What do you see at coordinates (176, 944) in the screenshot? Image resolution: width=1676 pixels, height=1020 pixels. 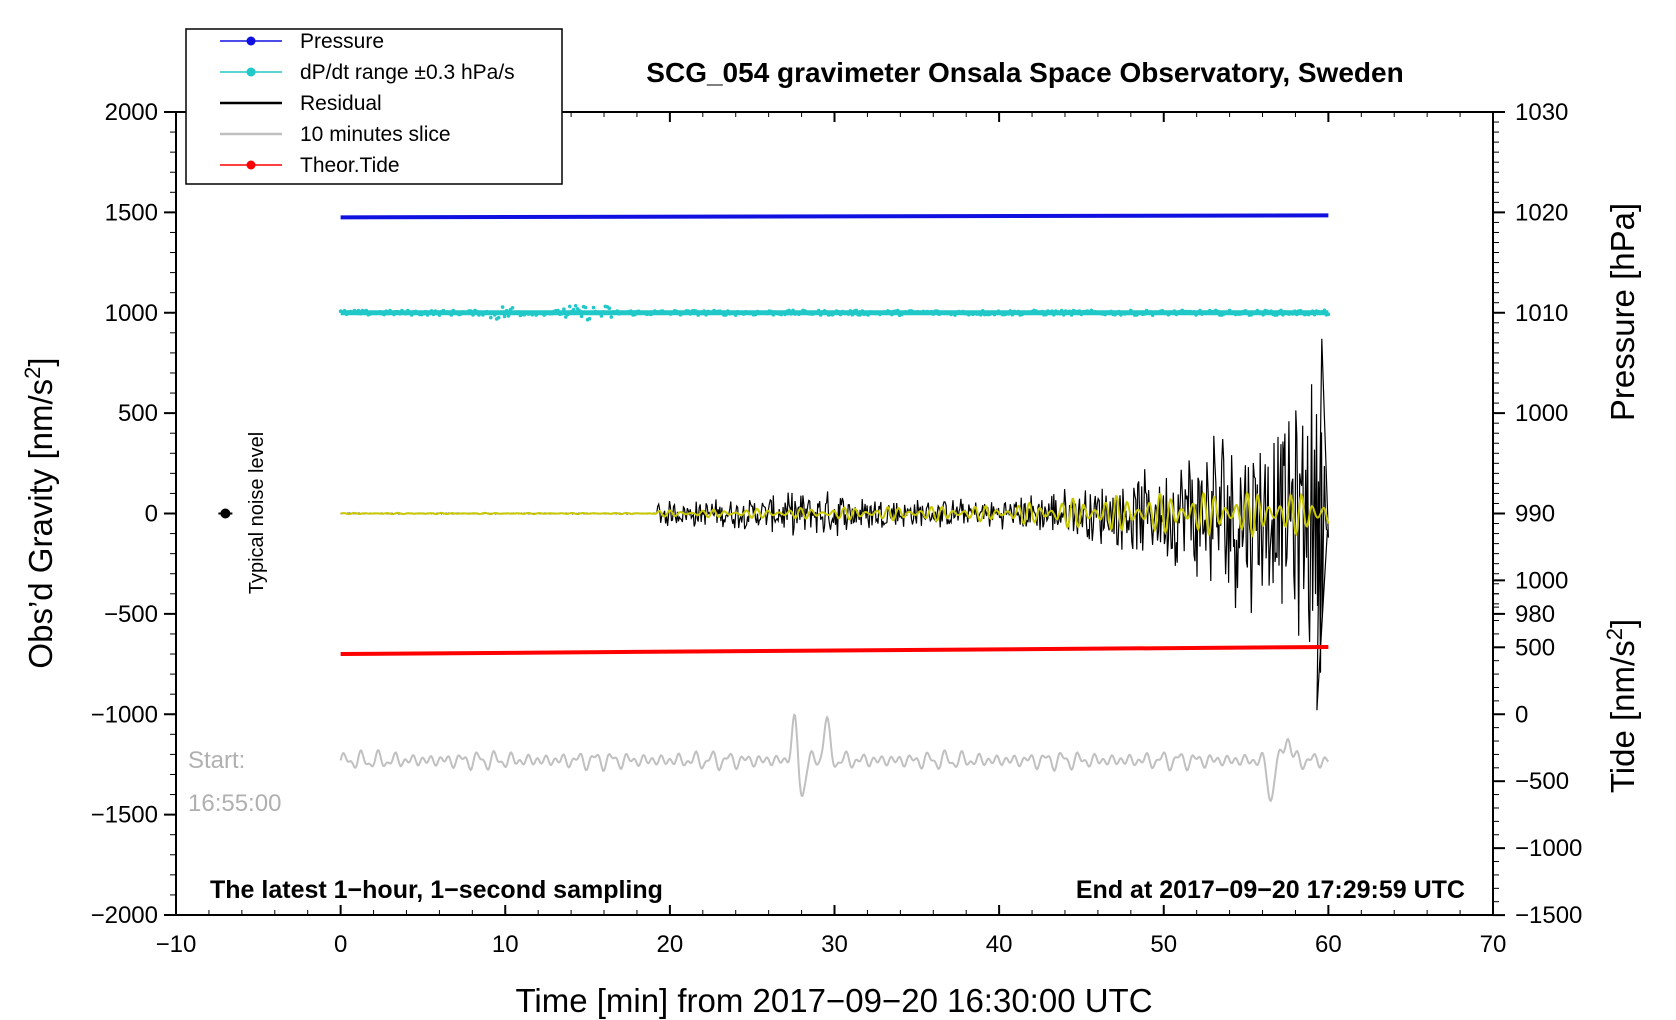 I see `x-tick-label: −10` at bounding box center [176, 944].